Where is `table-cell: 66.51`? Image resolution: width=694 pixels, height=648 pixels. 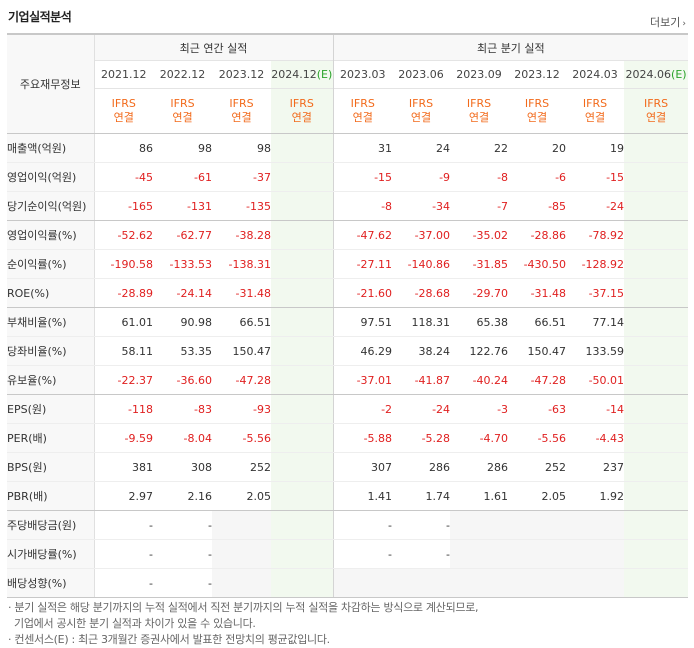
table-cell: 66.51 is located at coordinates (537, 322).